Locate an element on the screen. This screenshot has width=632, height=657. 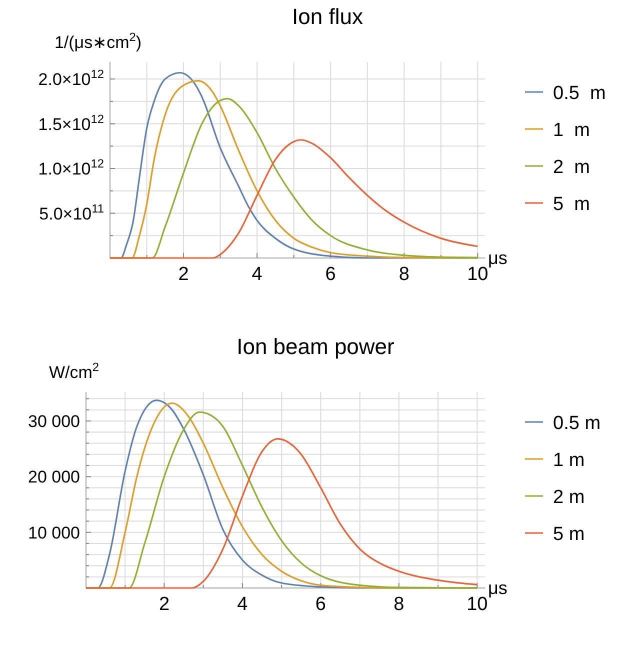
y-tick-label: 20 000 is located at coordinates (54, 477).